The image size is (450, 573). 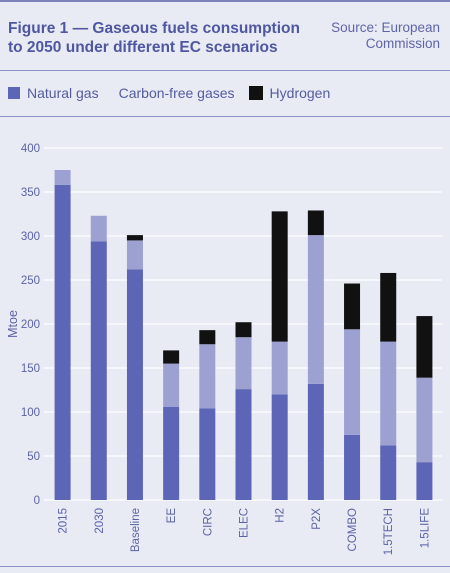 What do you see at coordinates (353, 530) in the screenshot?
I see `x-tick-label-combo: COMBO` at bounding box center [353, 530].